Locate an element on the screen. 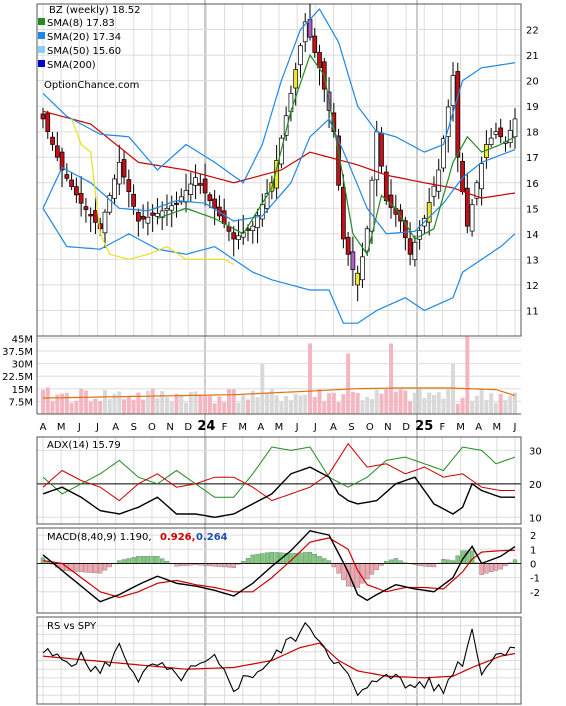 The image size is (566, 706). x-tick-label: 24 is located at coordinates (206, 426).